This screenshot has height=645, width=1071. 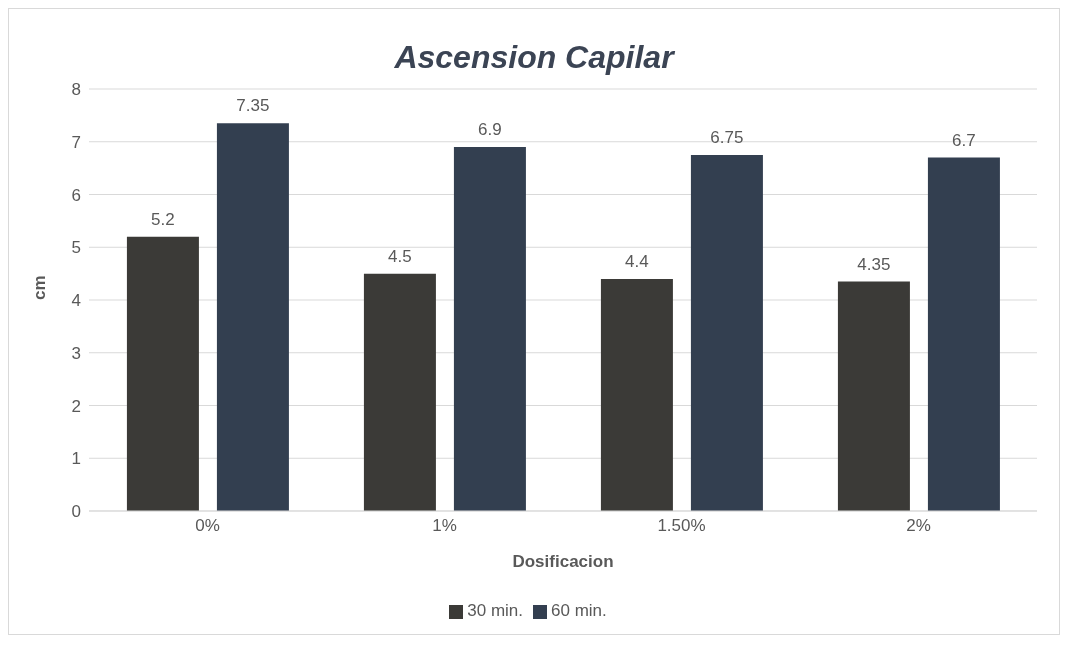 I want to click on y-tick-label: 2, so click(x=76, y=406).